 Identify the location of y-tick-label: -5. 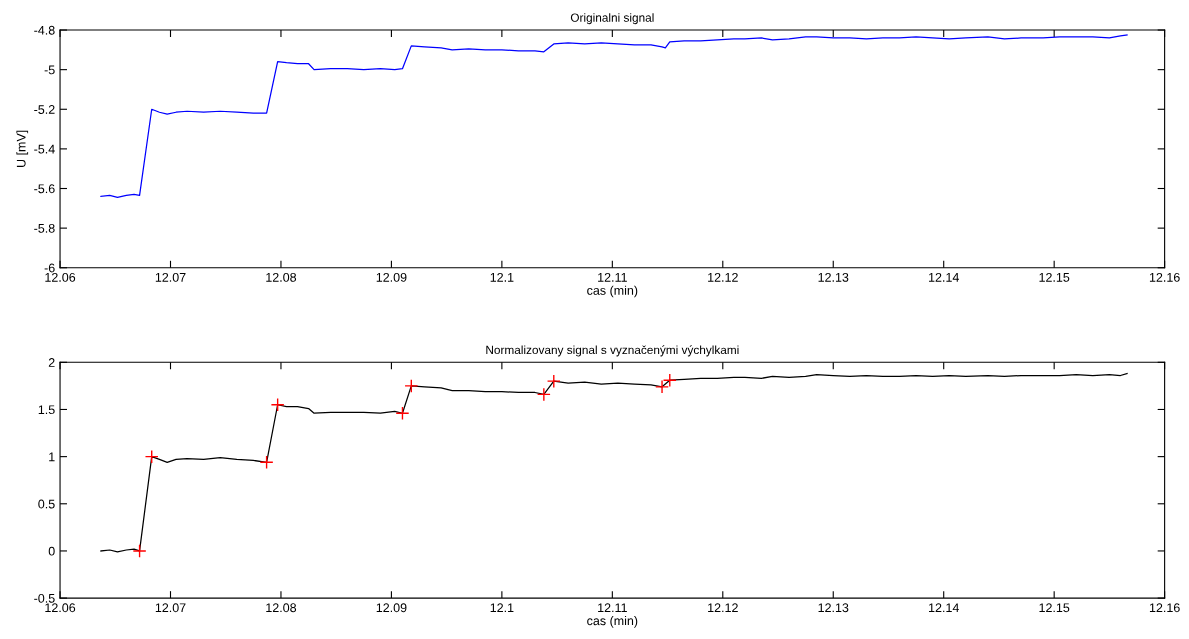
(49, 70).